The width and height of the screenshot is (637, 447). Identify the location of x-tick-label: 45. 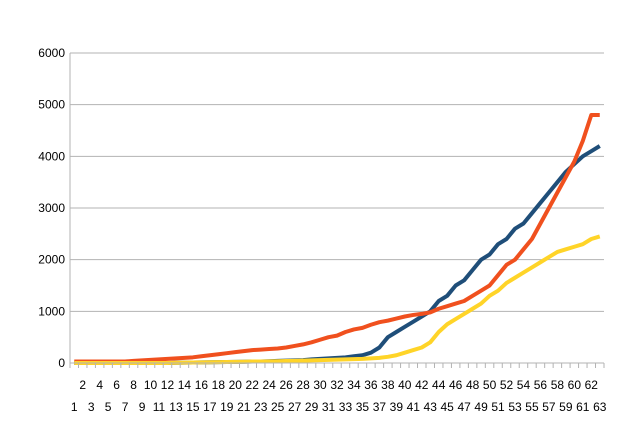
(448, 407).